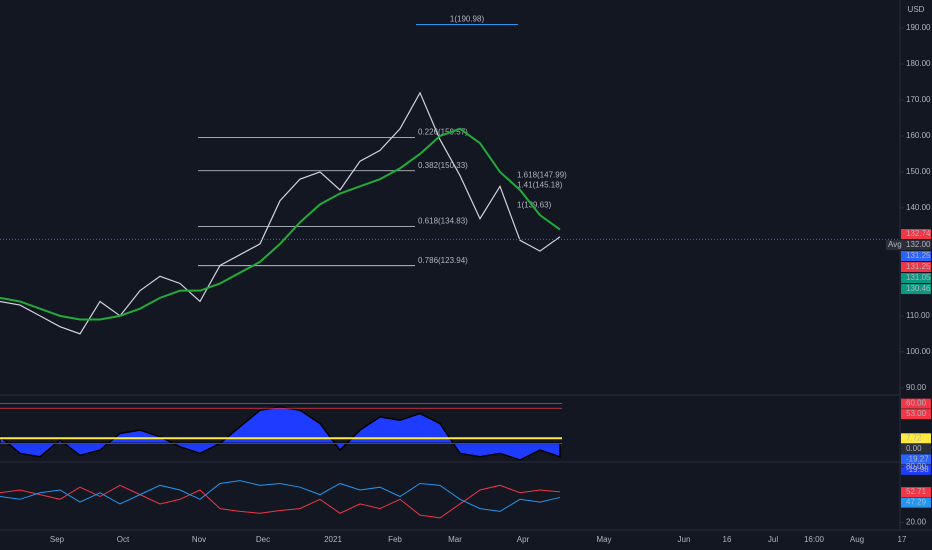 The height and width of the screenshot is (550, 932). I want to click on avg-tag, so click(893, 245).